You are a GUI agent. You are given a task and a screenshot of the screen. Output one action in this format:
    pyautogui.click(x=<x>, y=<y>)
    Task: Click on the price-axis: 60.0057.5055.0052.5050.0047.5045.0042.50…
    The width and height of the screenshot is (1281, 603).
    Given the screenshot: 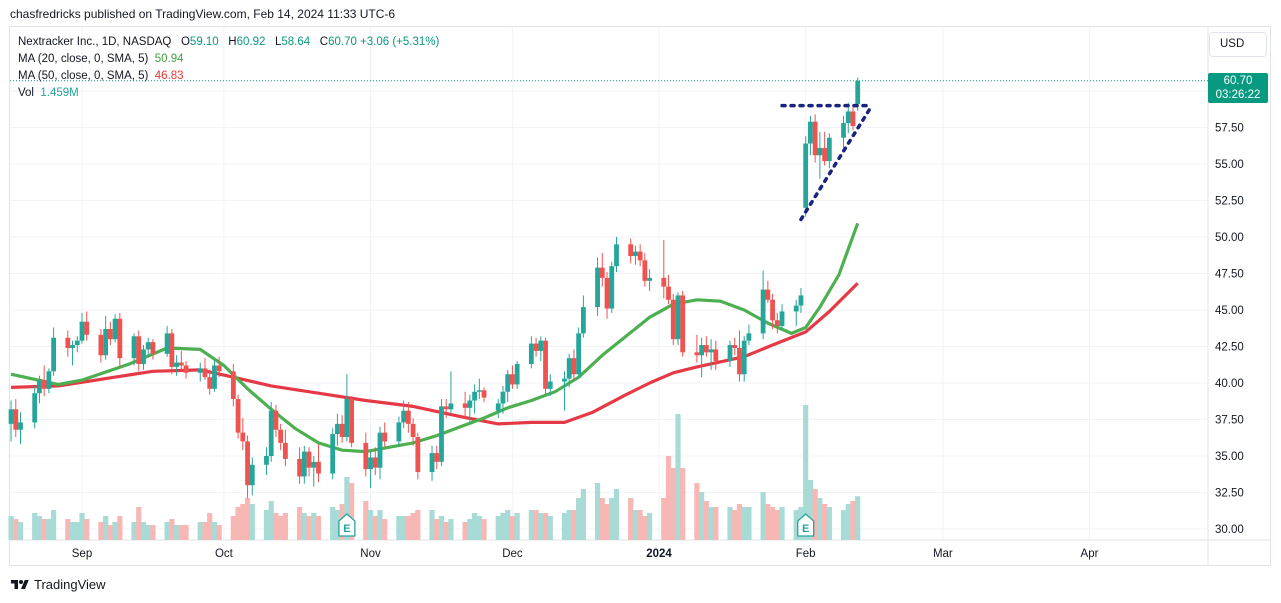 What is the action you would take?
    pyautogui.click(x=1229, y=311)
    